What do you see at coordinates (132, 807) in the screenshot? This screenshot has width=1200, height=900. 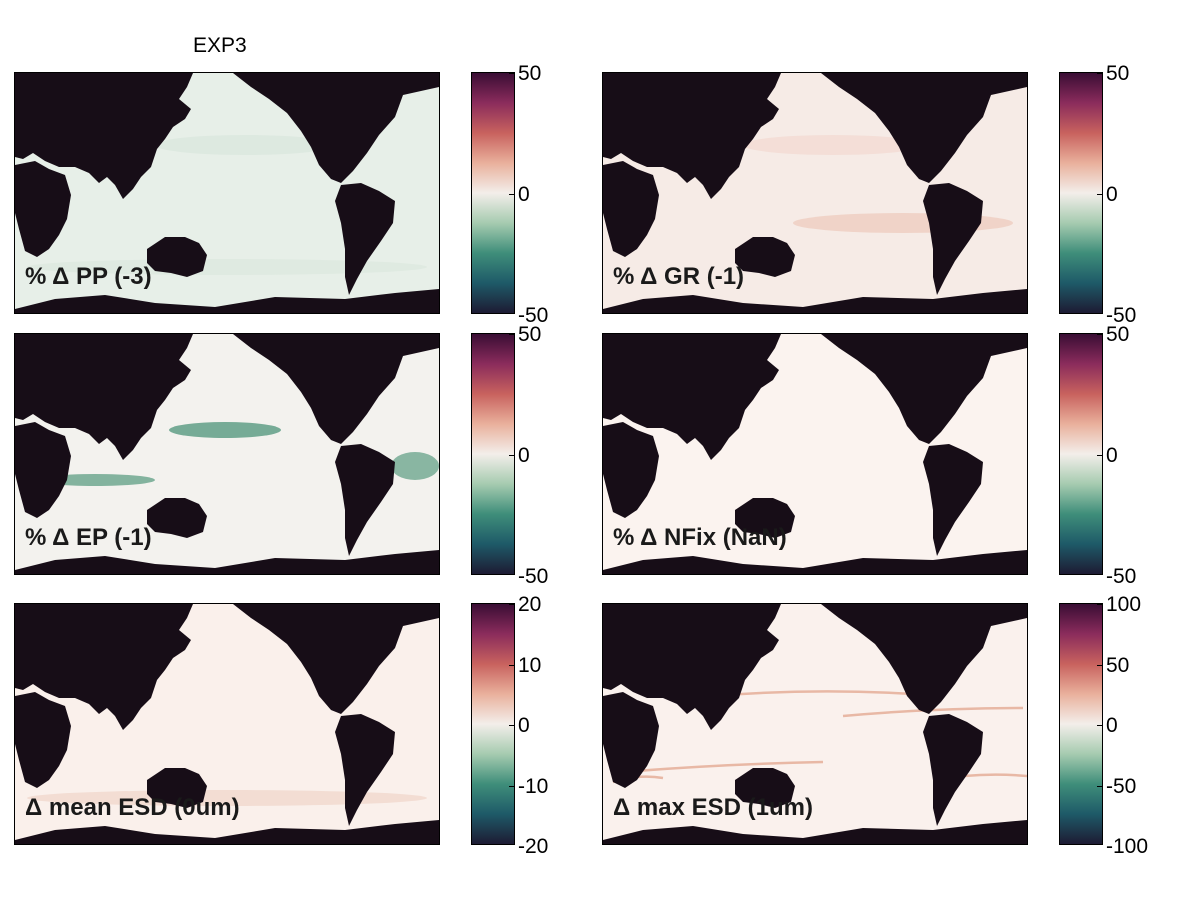 I see `panel-label-mean-esd: Δ mean ESD (0um)` at bounding box center [132, 807].